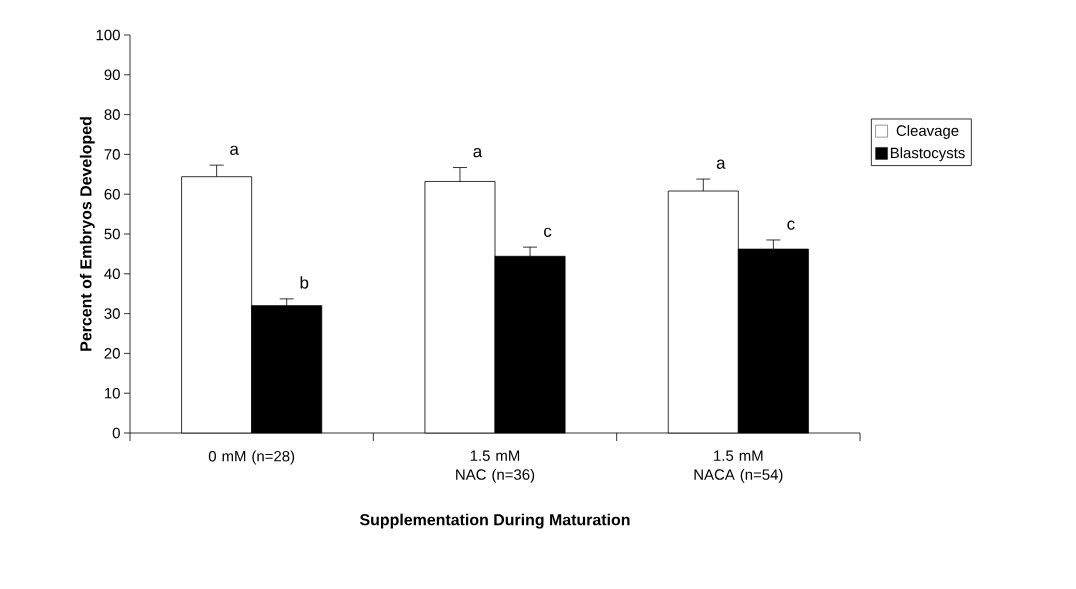  What do you see at coordinates (494, 521) in the screenshot?
I see `x-axis-title: Supplementation During Maturation` at bounding box center [494, 521].